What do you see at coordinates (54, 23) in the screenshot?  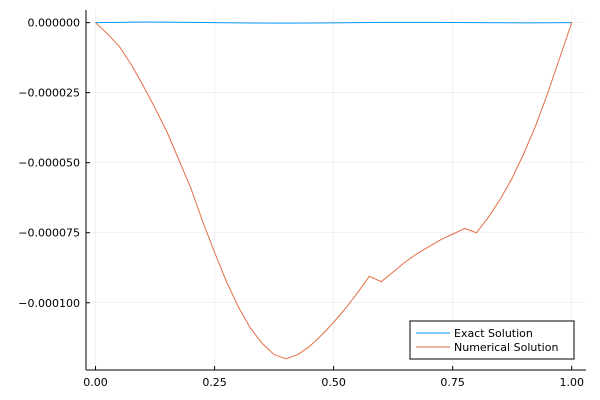 I see `y-tick-label: 0.000000` at bounding box center [54, 23].